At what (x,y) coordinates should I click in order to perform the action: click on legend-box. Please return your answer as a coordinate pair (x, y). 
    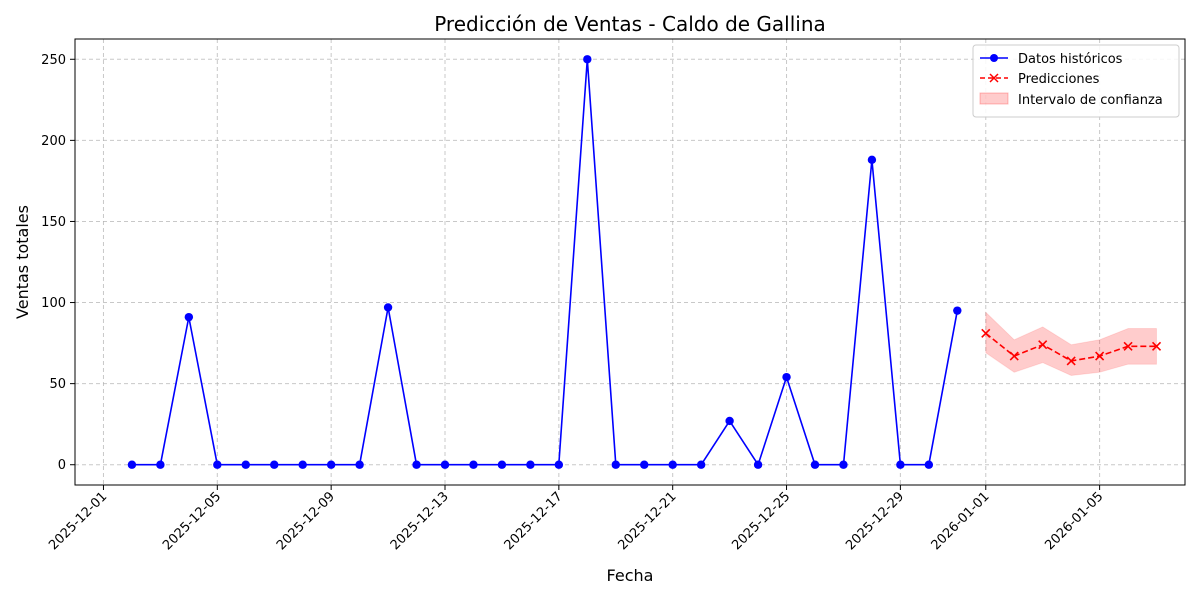
    Looking at the image, I should click on (1076, 81).